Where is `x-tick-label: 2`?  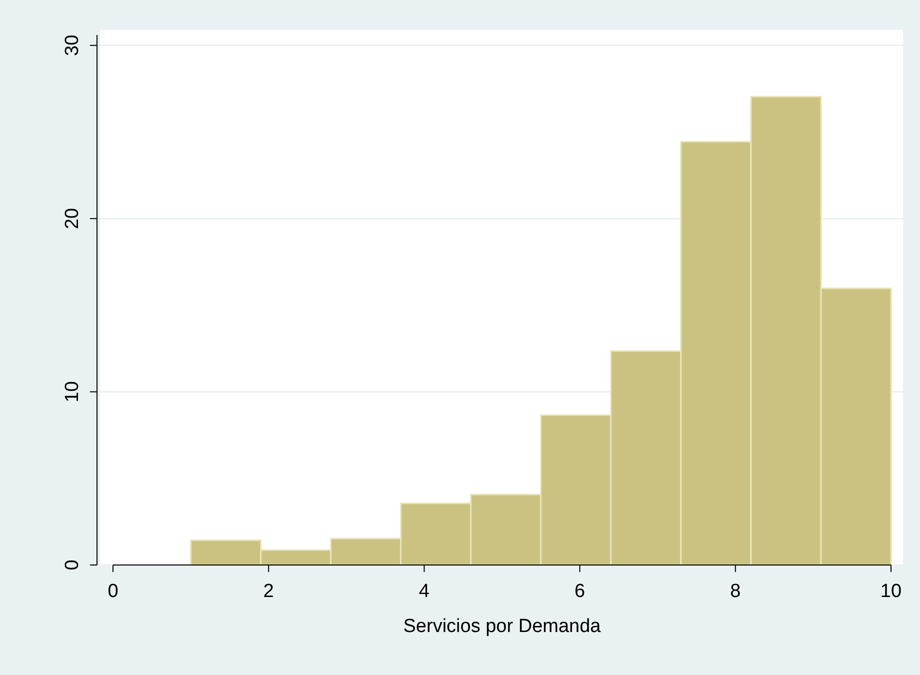
x-tick-label: 2 is located at coordinates (268, 591).